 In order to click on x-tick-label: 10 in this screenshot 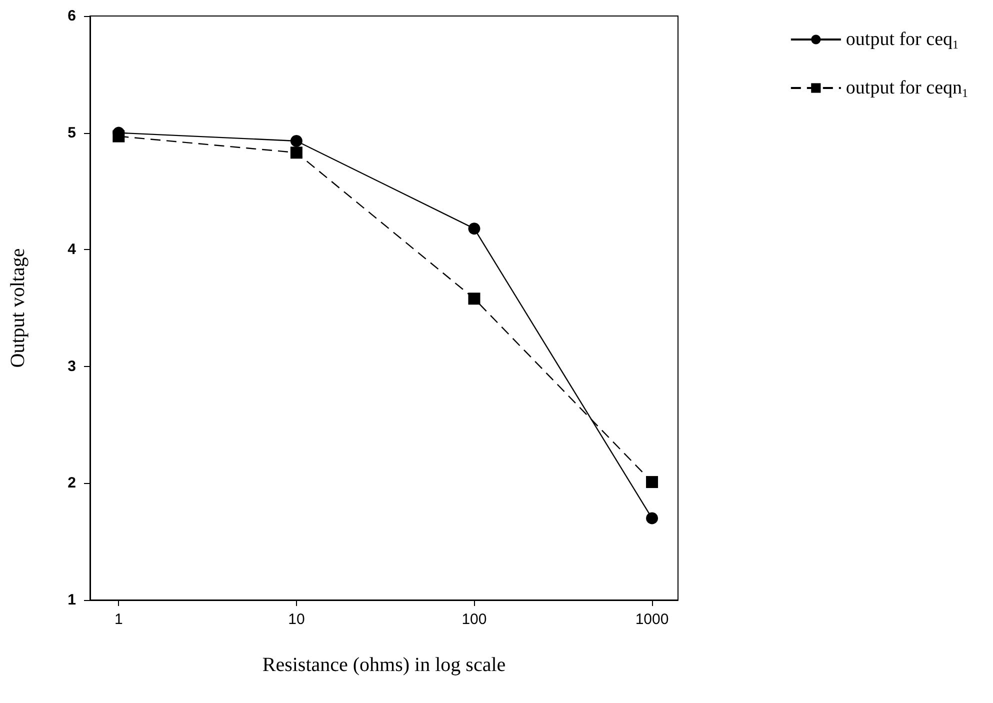, I will do `click(296, 619)`.